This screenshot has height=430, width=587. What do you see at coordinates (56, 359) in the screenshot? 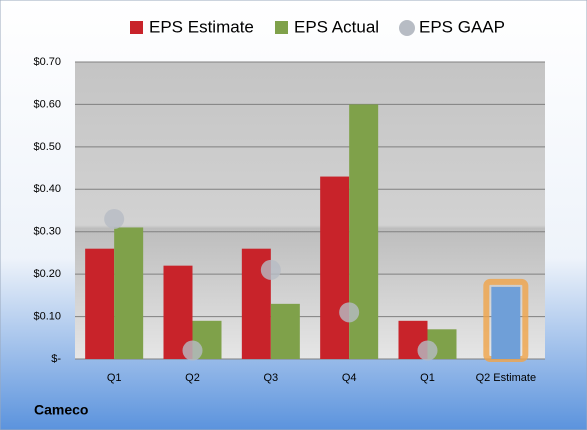
I see `y-tick-label: $-` at bounding box center [56, 359].